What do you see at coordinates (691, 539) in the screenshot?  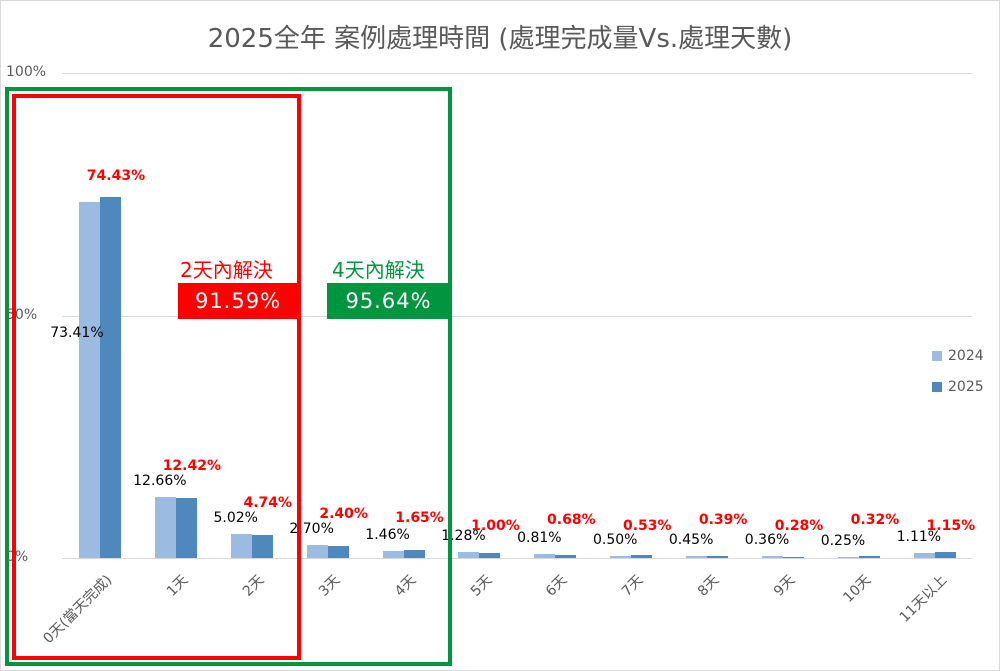 I see `data-label-2024: 0.45%` at bounding box center [691, 539].